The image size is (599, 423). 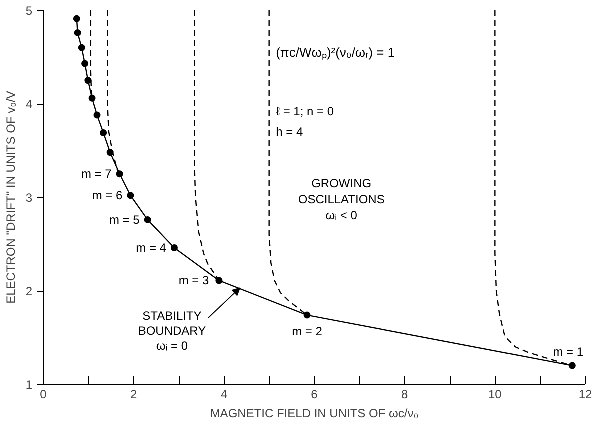 What do you see at coordinates (124, 219) in the screenshot?
I see `annotation: m = 5` at bounding box center [124, 219].